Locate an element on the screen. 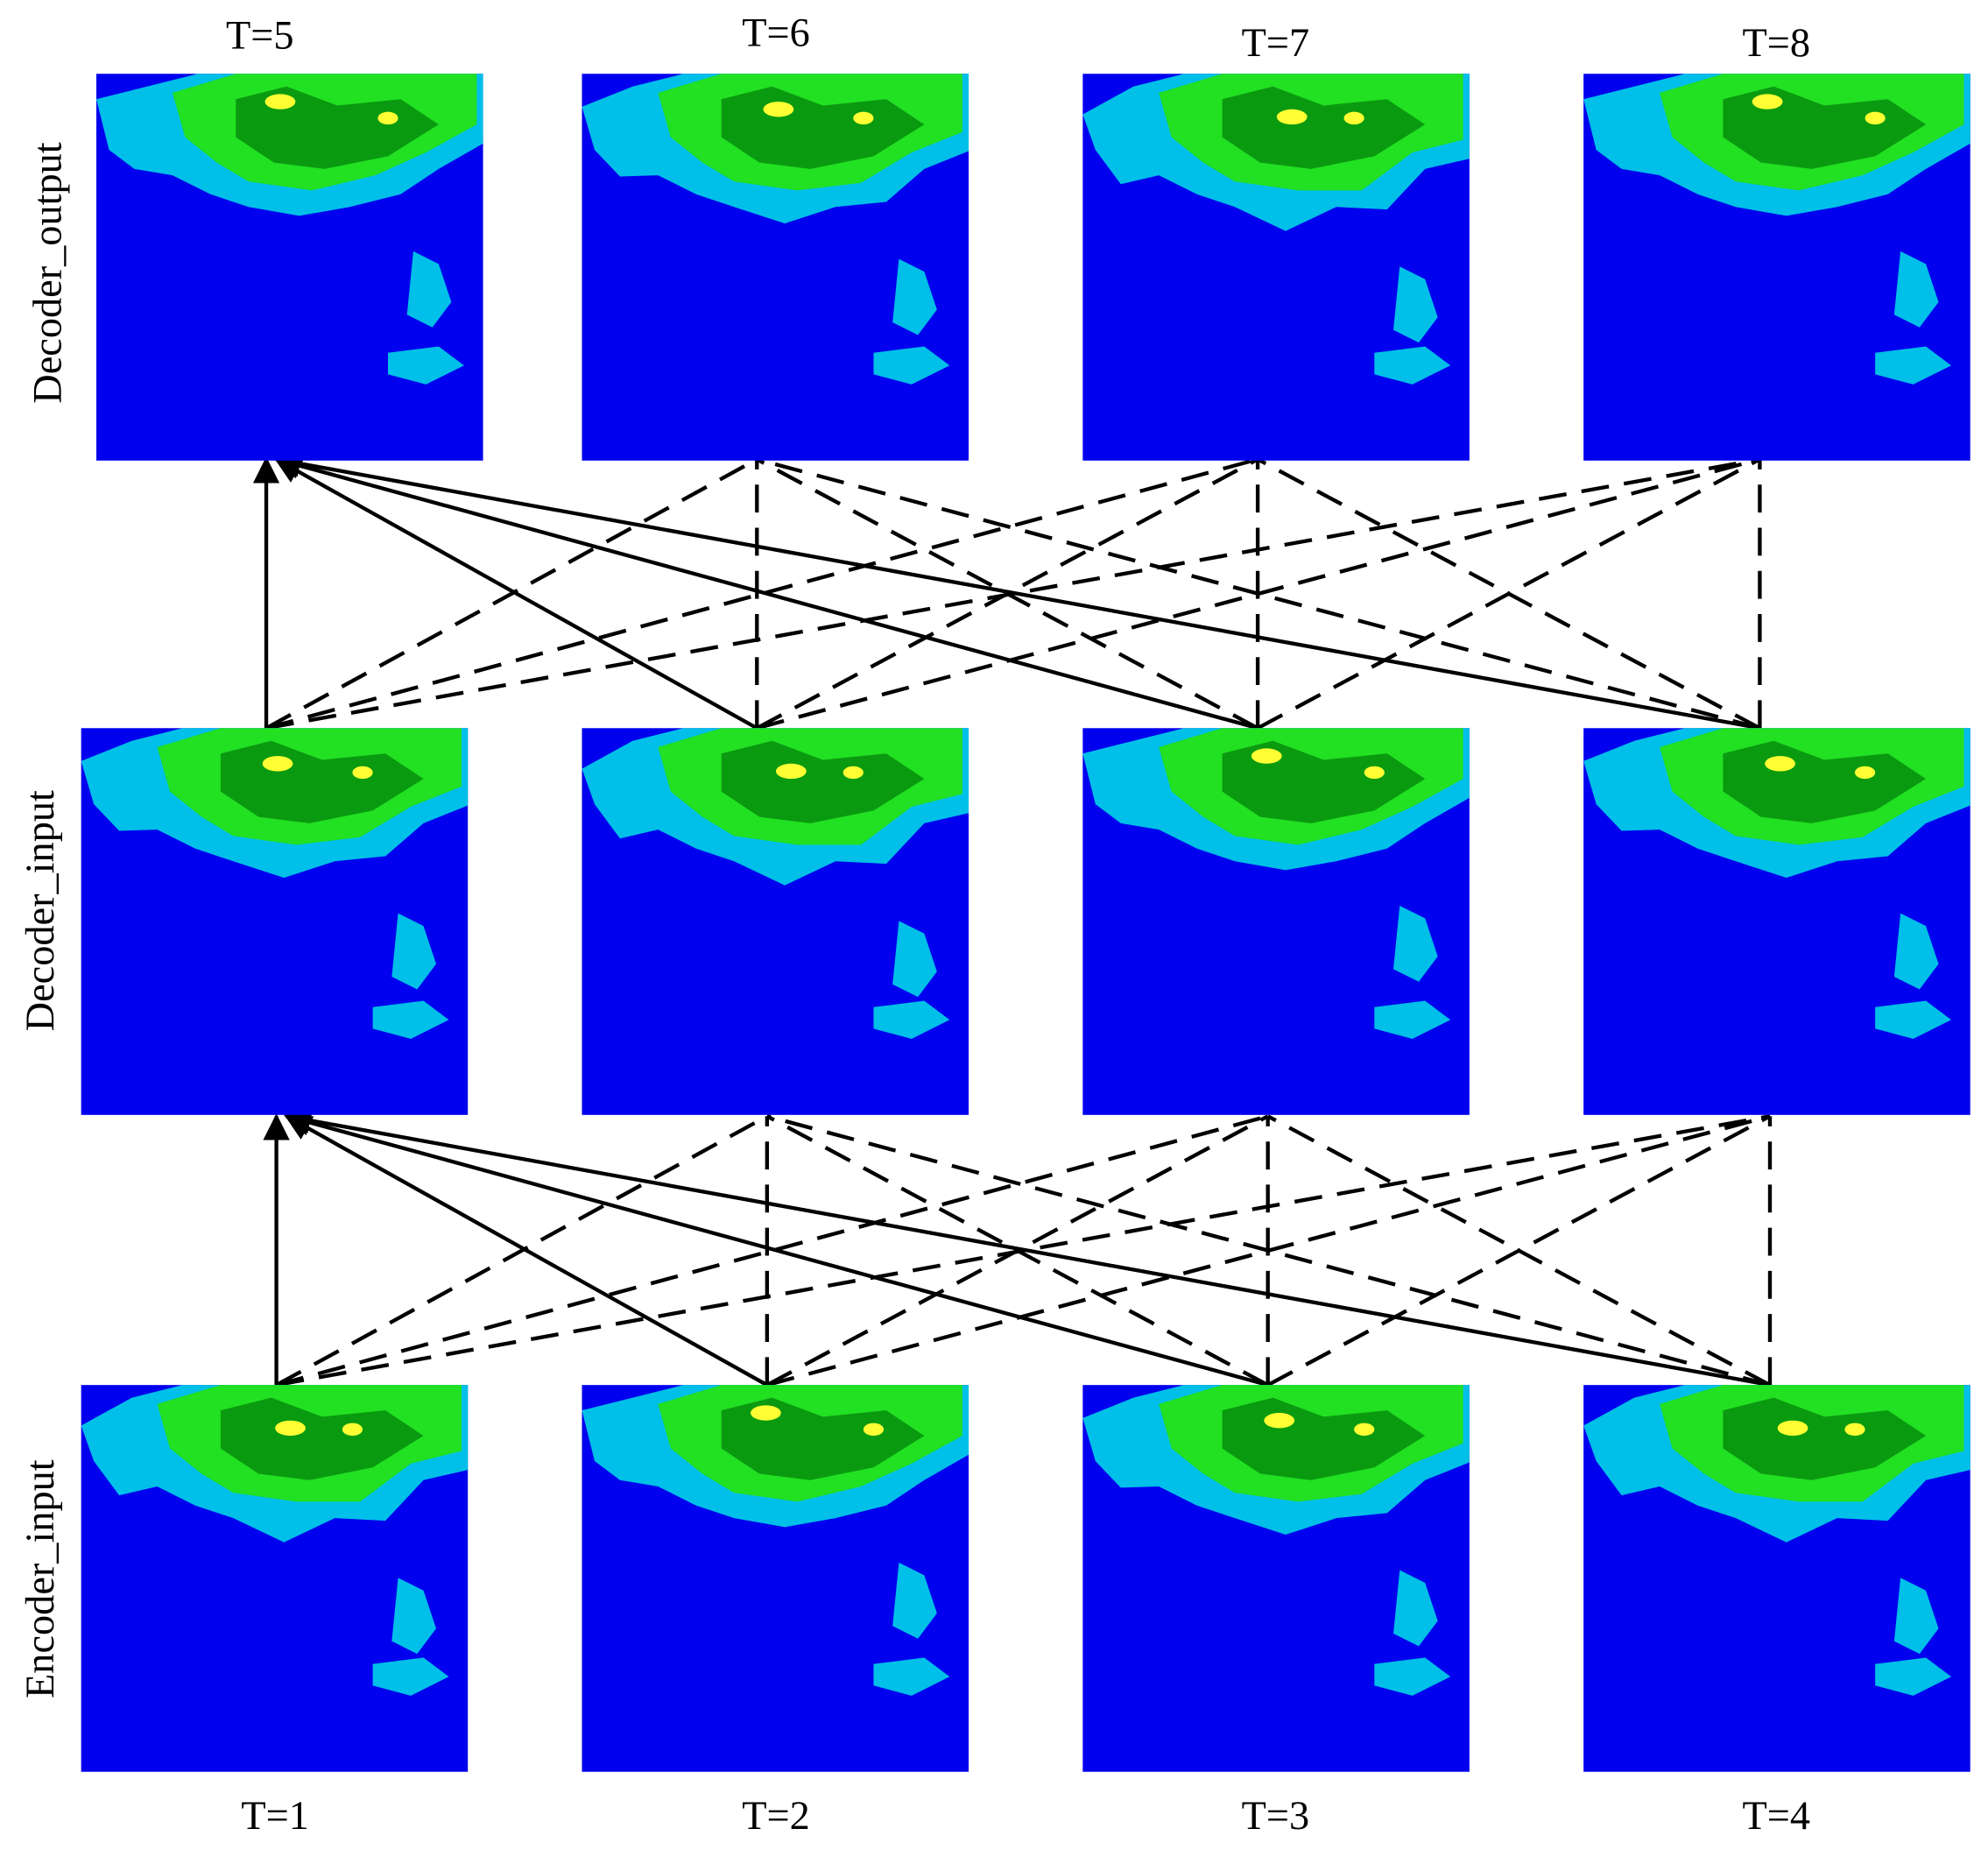 The height and width of the screenshot is (1857, 1988). time-label: T=3 is located at coordinates (1276, 1817).